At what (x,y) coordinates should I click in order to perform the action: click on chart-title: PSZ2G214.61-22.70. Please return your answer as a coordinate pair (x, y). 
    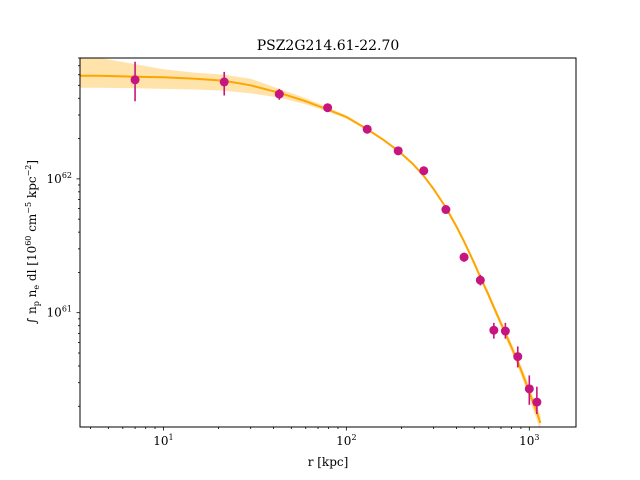
    Looking at the image, I should click on (328, 46).